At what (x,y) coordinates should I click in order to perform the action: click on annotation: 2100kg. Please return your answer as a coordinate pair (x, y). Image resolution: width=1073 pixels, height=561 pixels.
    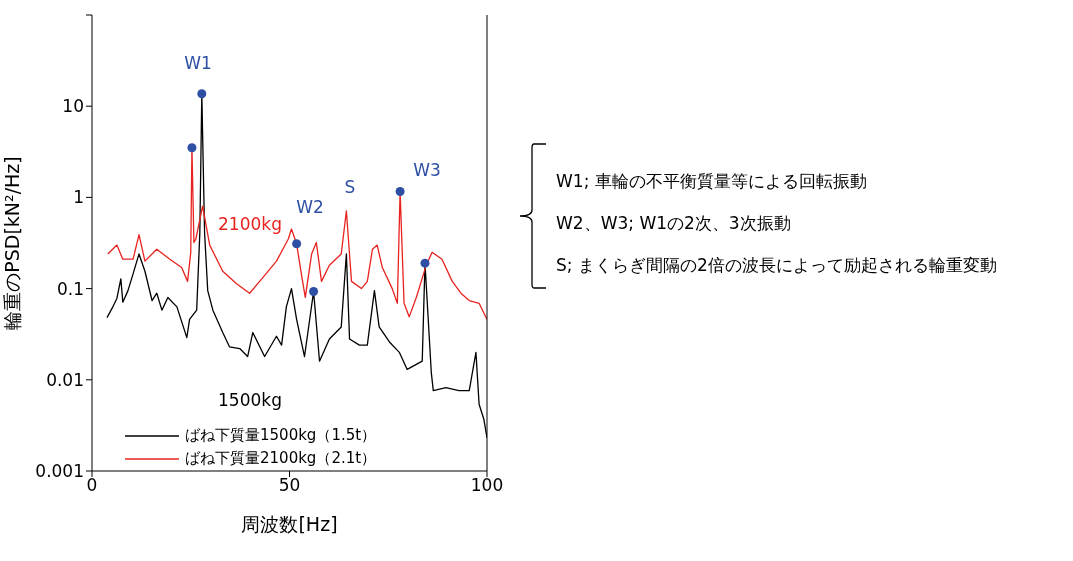
    Looking at the image, I should click on (250, 224).